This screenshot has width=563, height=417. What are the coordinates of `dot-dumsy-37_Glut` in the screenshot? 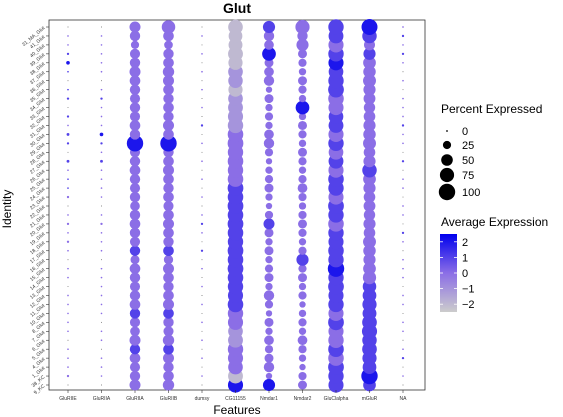 It's located at (202, 71).